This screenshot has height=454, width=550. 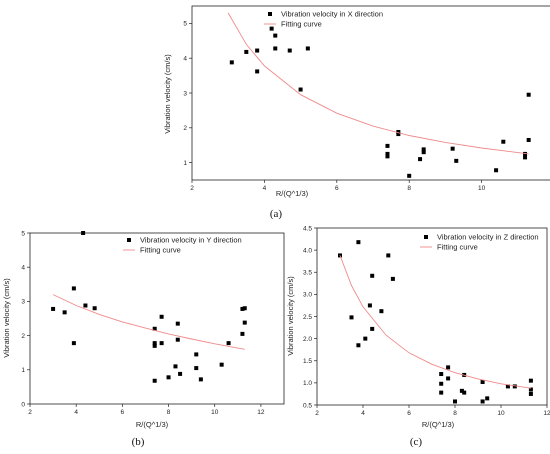 What do you see at coordinates (185, 163) in the screenshot?
I see `y-tick-label: 1` at bounding box center [185, 163].